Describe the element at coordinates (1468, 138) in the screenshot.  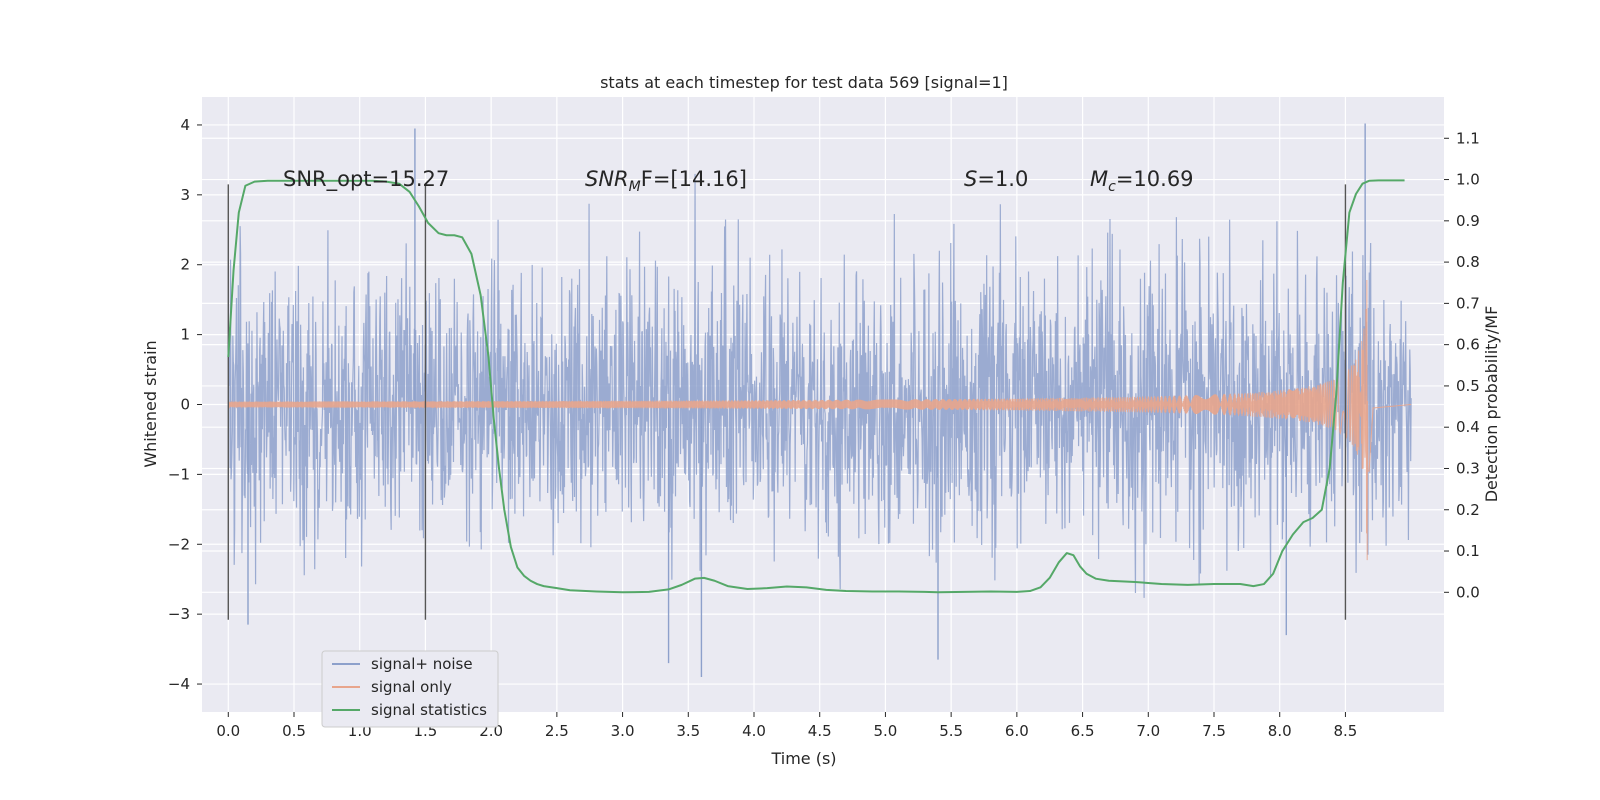
I see `y2-tick-label: 1.1` at that location.